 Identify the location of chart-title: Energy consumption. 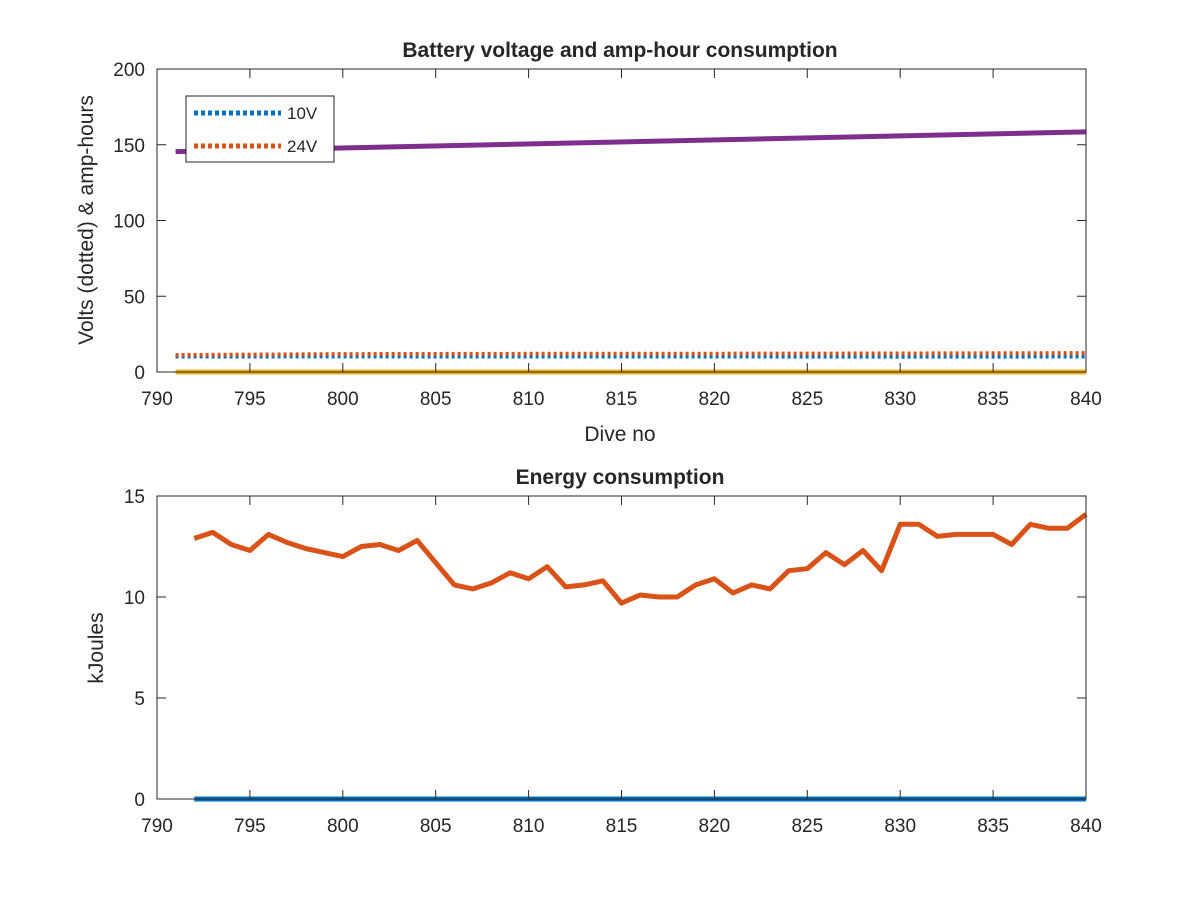
(620, 477).